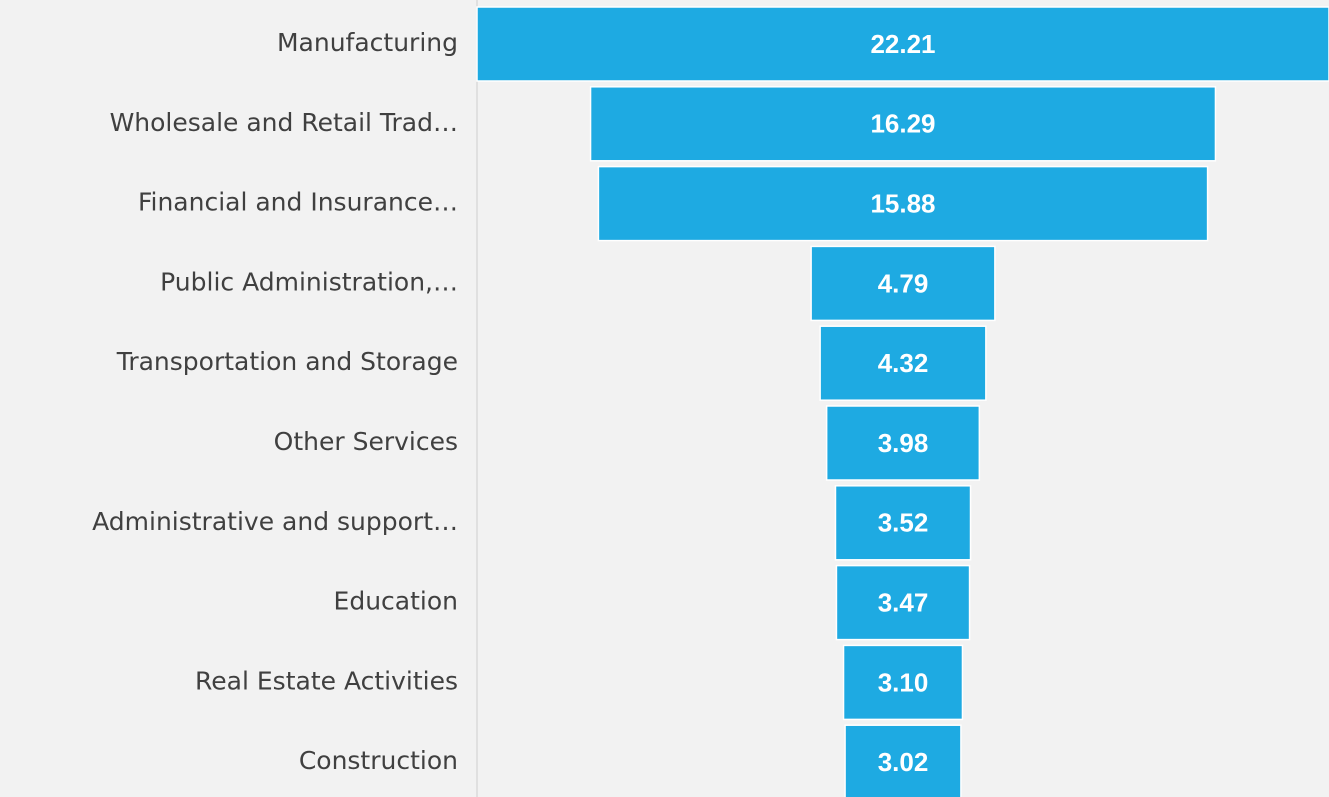 The width and height of the screenshot is (1329, 797). Describe the element at coordinates (366, 441) in the screenshot. I see `category-label: Other Services` at that location.